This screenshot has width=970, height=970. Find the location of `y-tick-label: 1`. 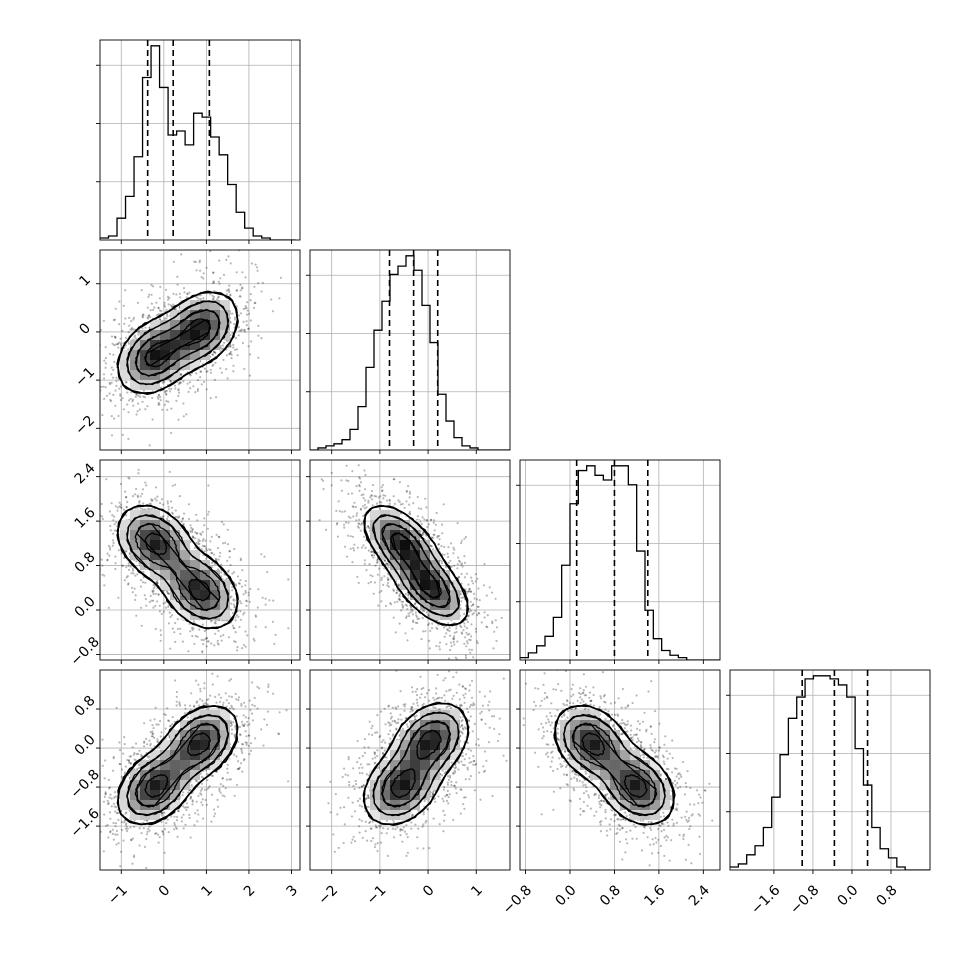

y-tick-label: 1 is located at coordinates (85, 281).